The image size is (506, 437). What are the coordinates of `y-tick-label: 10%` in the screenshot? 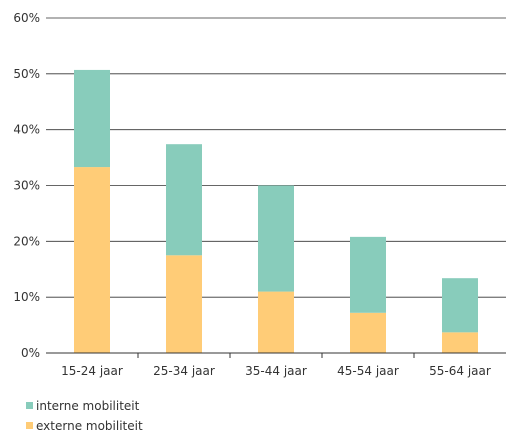 It's located at (26, 297).